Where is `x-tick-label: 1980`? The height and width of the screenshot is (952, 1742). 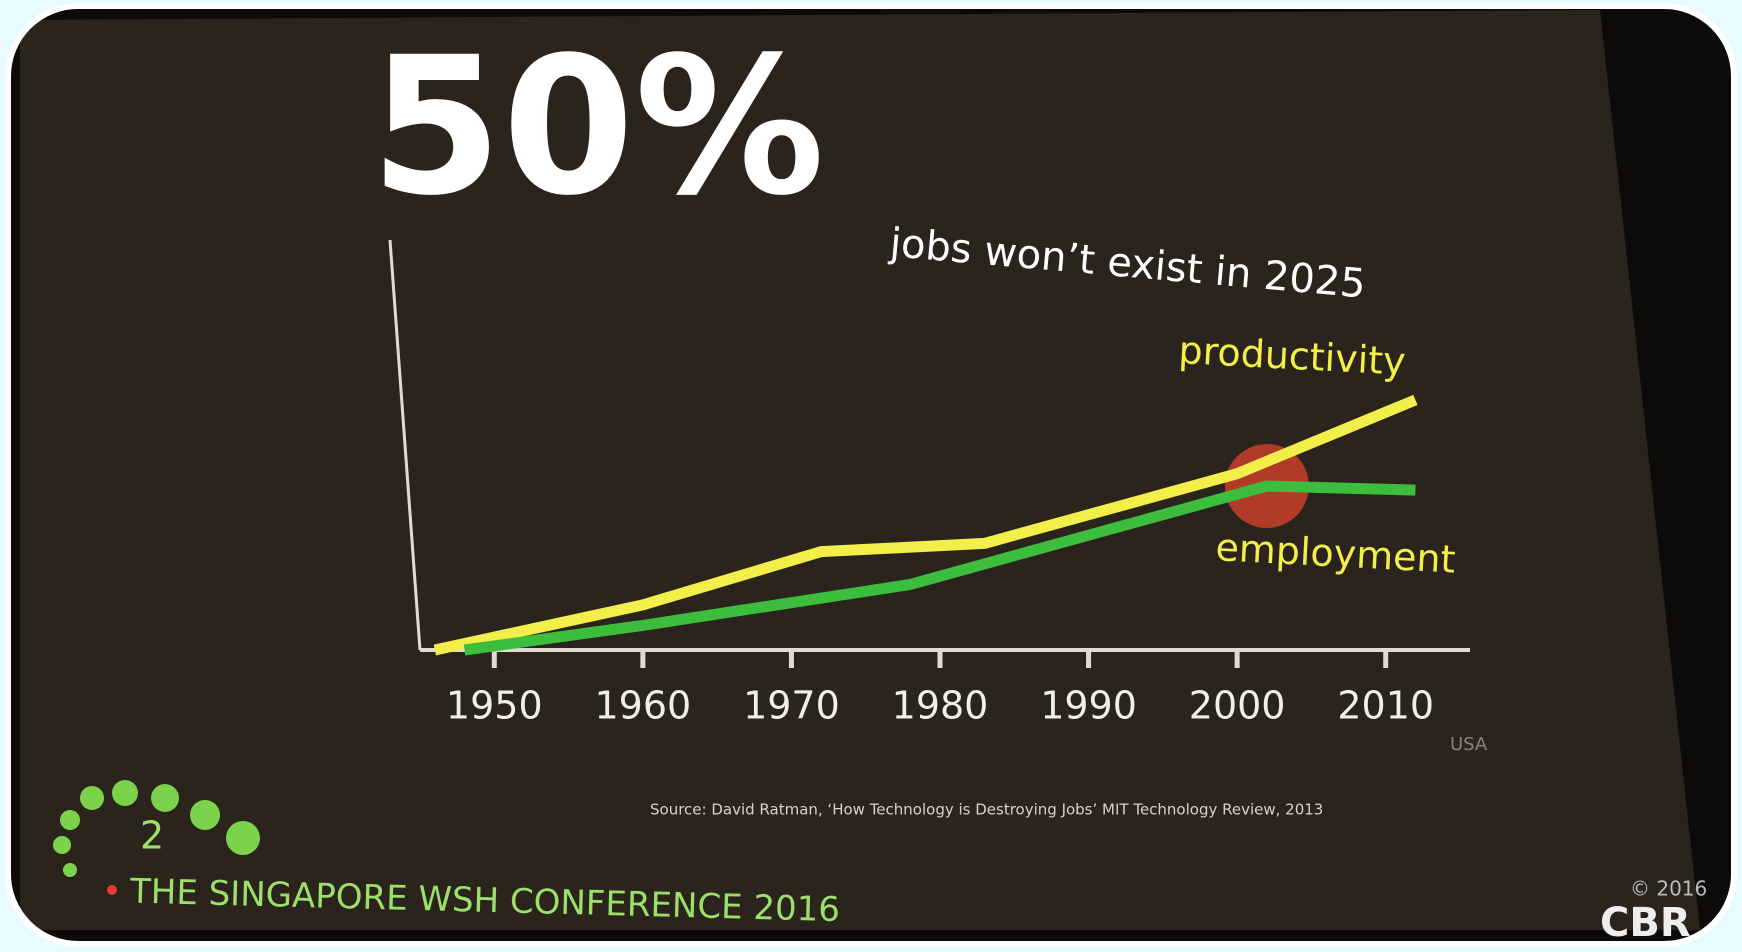 x-tick-label: 1980 is located at coordinates (940, 706).